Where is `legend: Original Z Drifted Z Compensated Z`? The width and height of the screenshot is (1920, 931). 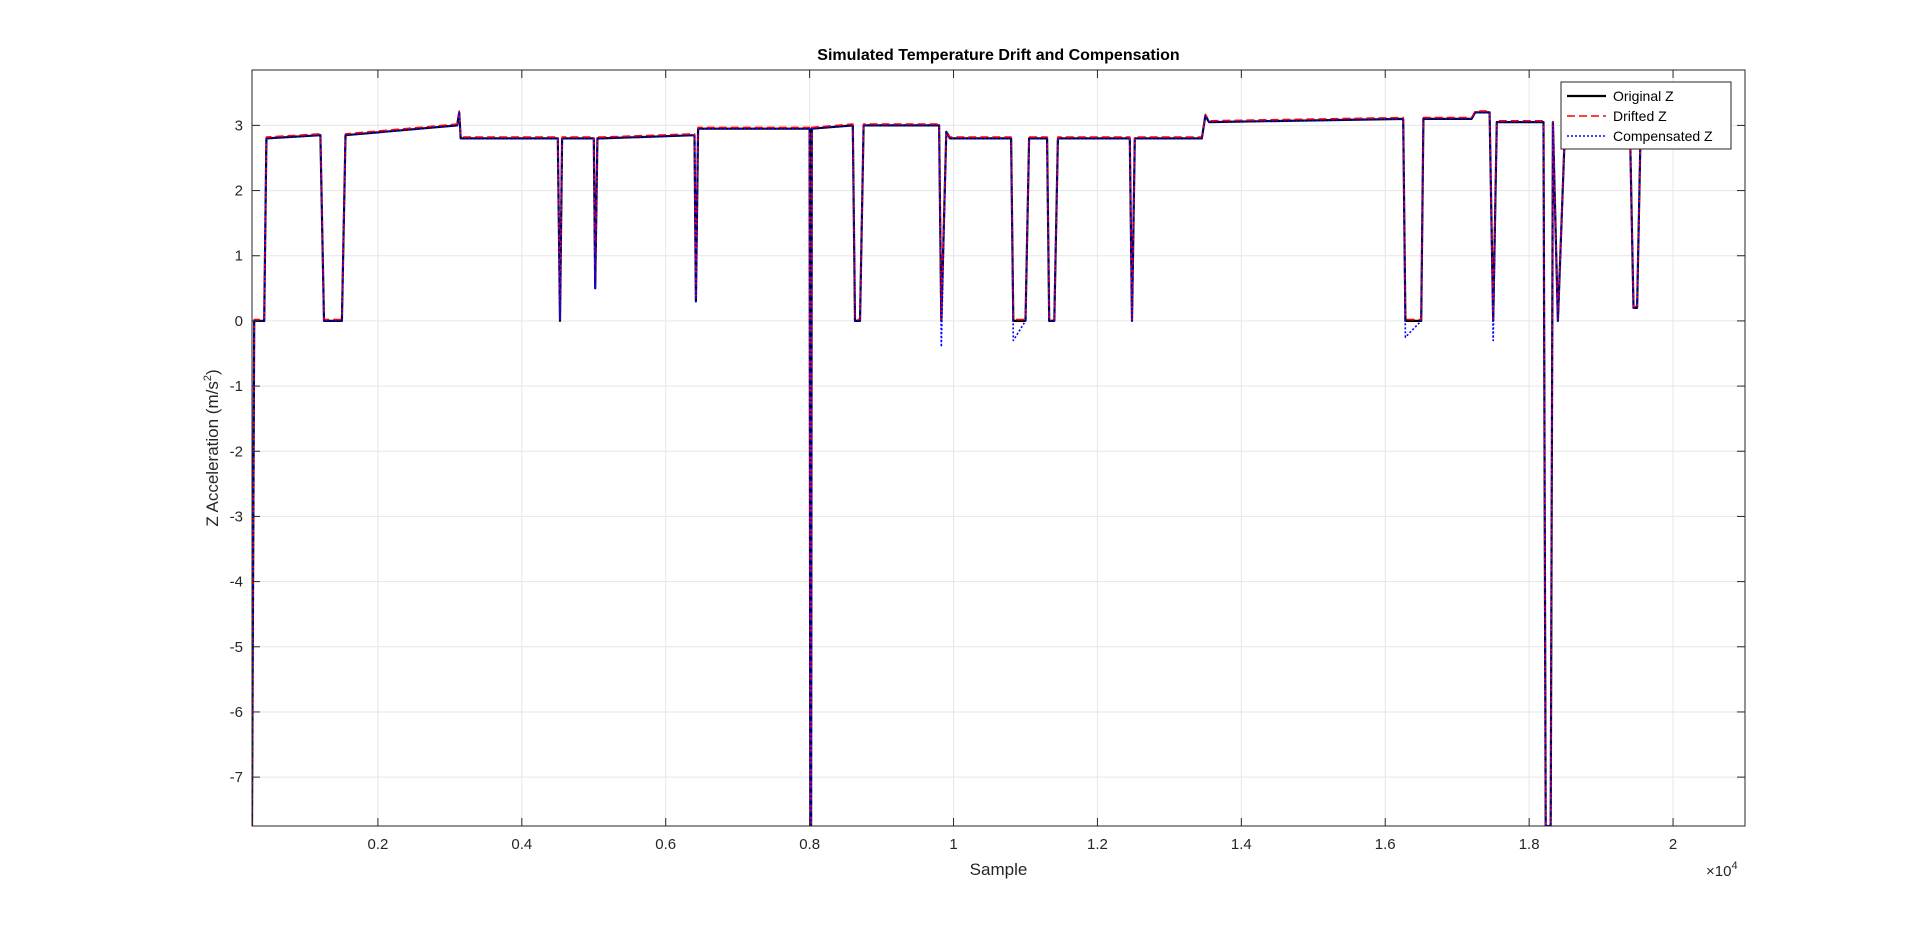 legend: Original Z Drifted Z Compensated Z is located at coordinates (1646, 115).